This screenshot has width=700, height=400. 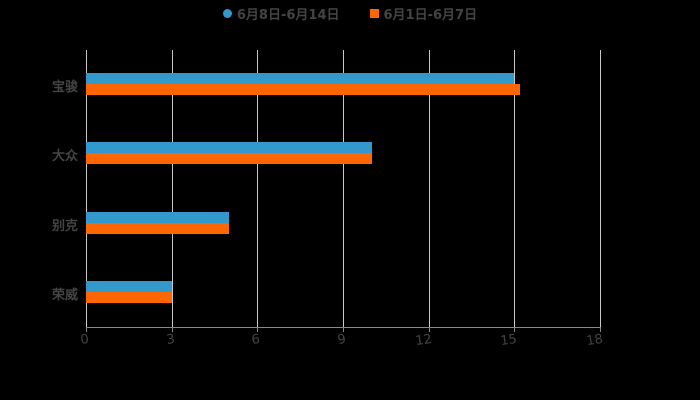 What do you see at coordinates (594, 340) in the screenshot?
I see `x-tick-label: 18` at bounding box center [594, 340].